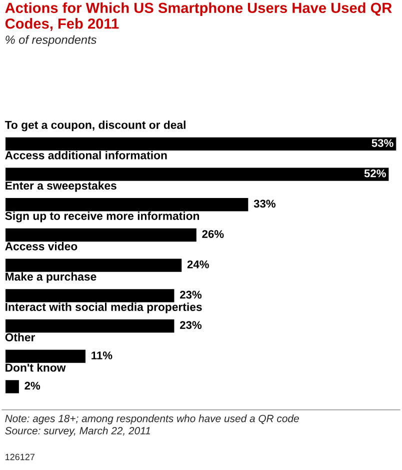  Describe the element at coordinates (20, 337) in the screenshot. I see `y-tick-label: Other` at that location.